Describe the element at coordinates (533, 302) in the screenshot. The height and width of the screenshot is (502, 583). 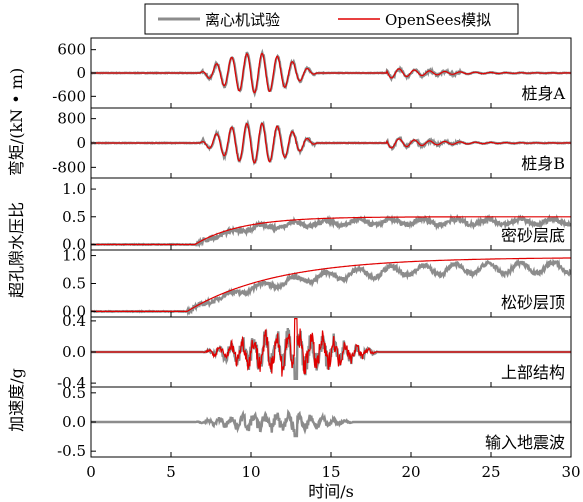
I see `panel-label: 松砂层顶` at that location.